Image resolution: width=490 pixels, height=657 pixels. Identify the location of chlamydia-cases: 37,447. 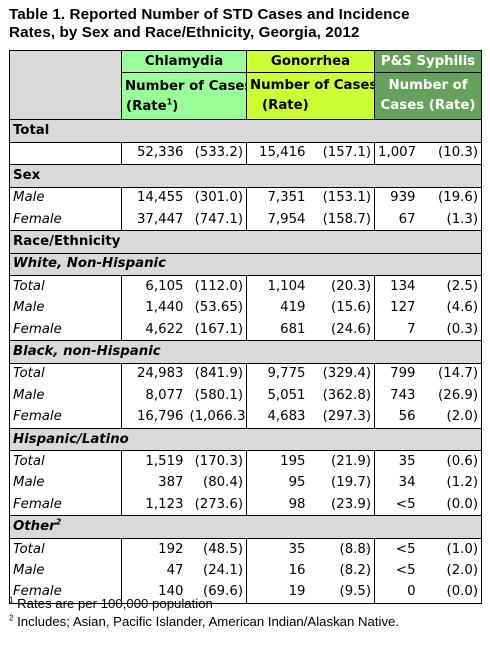
(160, 219).